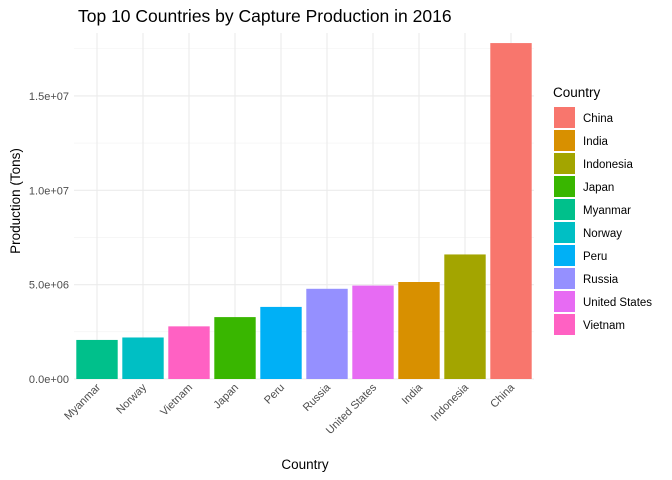 This screenshot has width=672, height=480. What do you see at coordinates (49, 238) in the screenshot?
I see `y-axis-ticks: 0.0e+00 5.0e+06 1.0e+07 1.5e+07` at bounding box center [49, 238].